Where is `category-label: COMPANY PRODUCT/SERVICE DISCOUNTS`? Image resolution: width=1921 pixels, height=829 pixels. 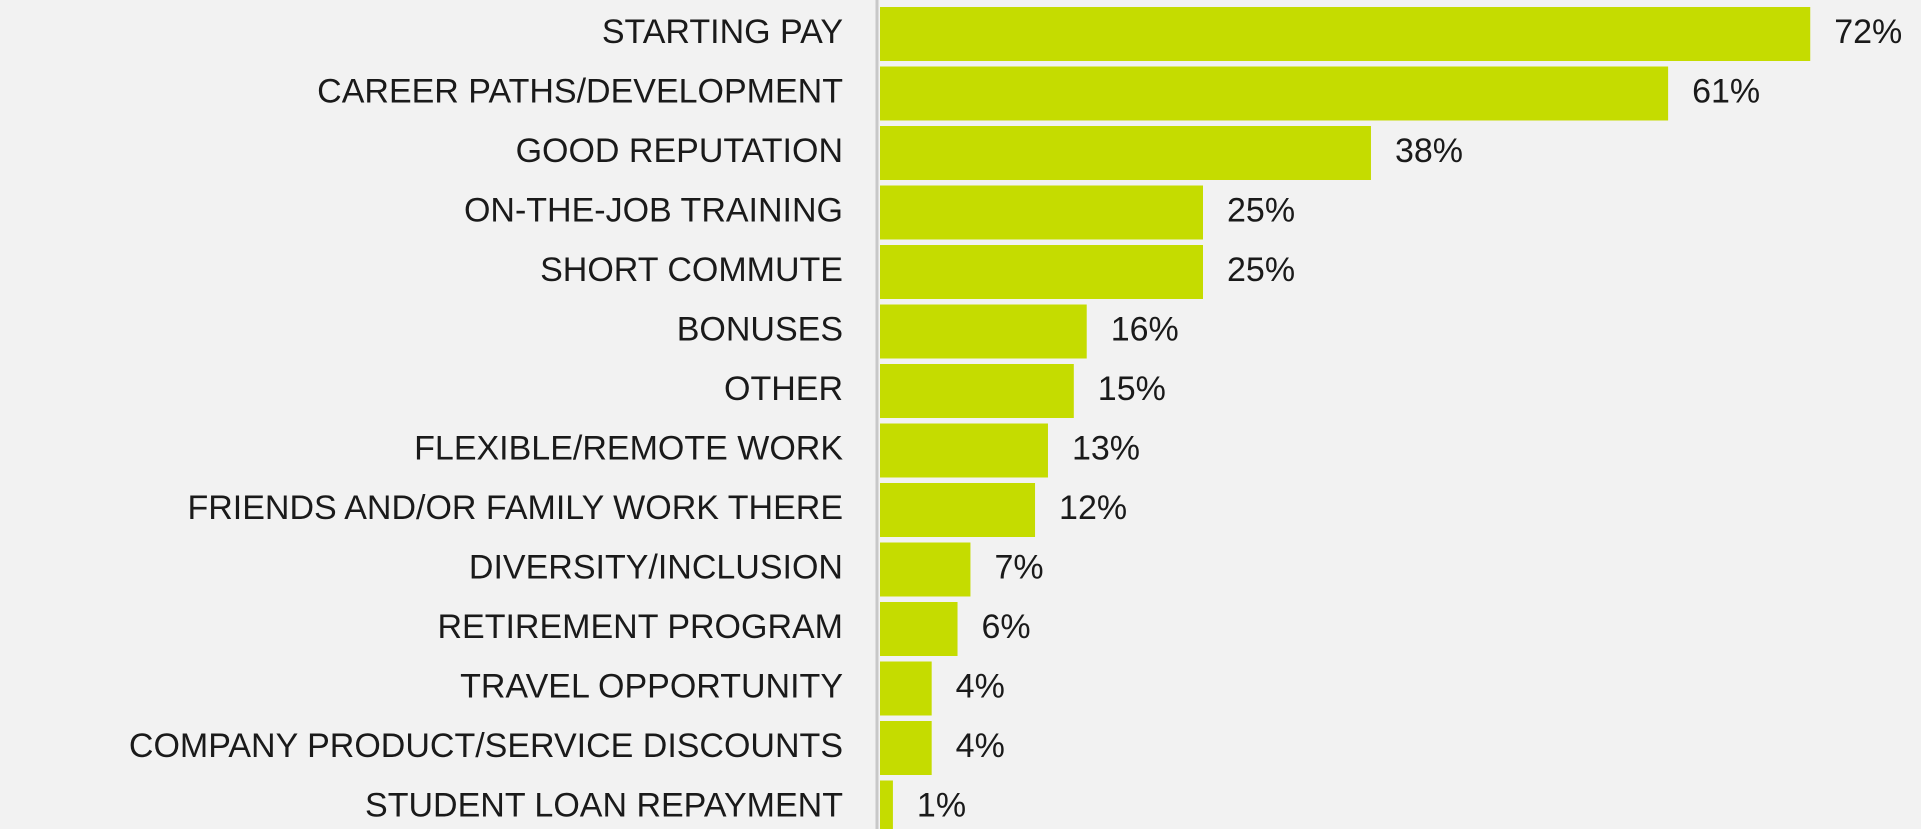
category-label: COMPANY PRODUCT/SERVICE DISCOUNTS is located at coordinates (486, 746).